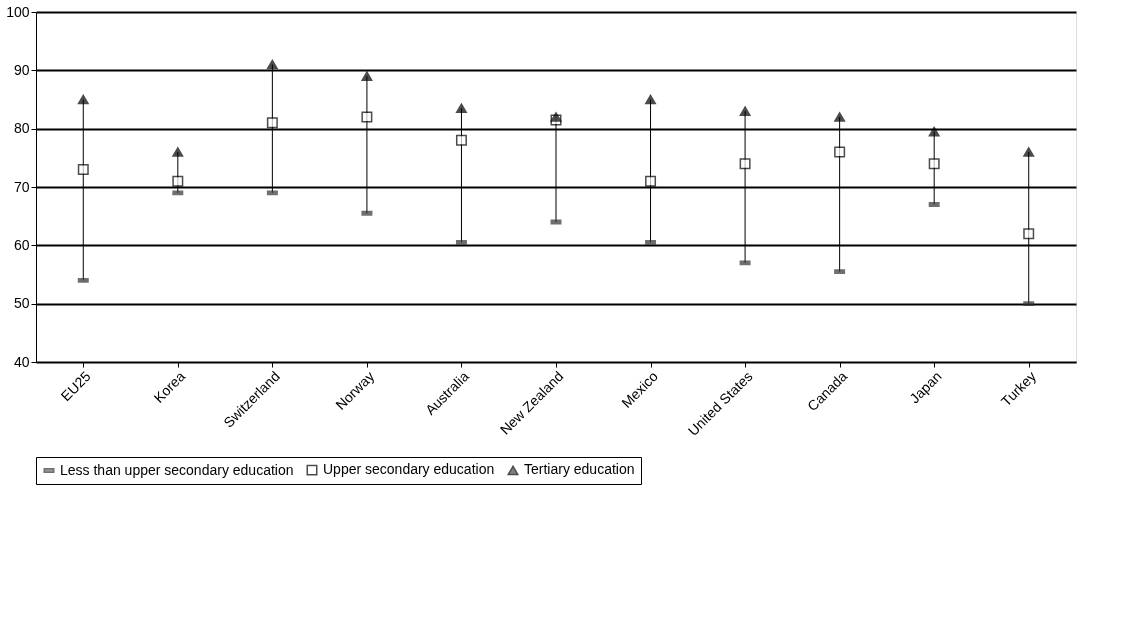  What do you see at coordinates (21, 303) in the screenshot?
I see `y-tick-label: 50` at bounding box center [21, 303].